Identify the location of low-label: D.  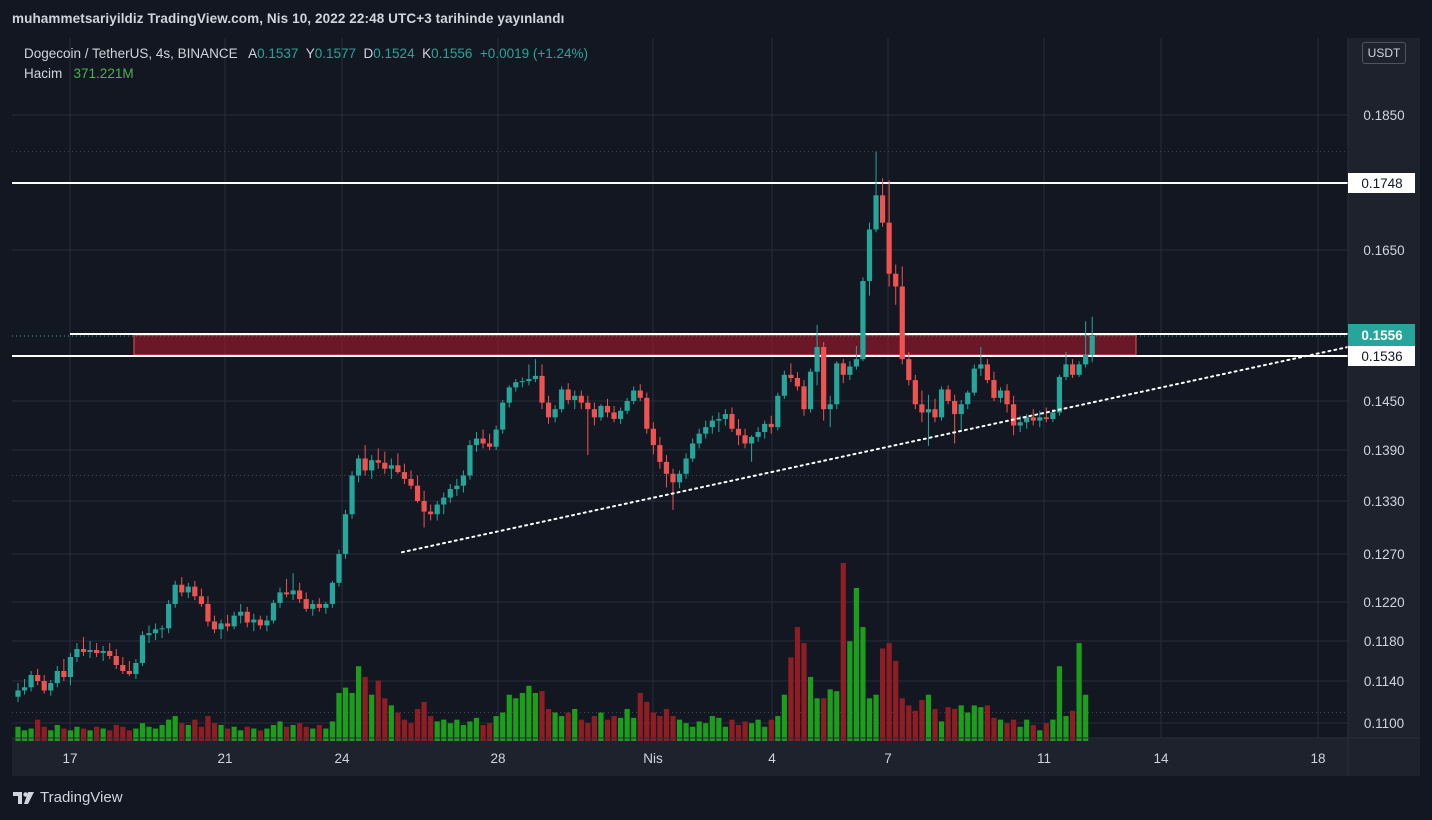
(368, 53).